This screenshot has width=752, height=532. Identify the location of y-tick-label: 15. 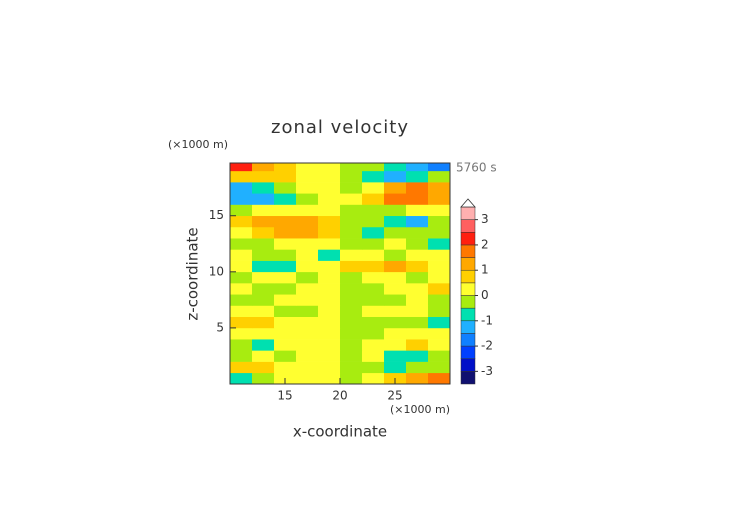
(216, 215).